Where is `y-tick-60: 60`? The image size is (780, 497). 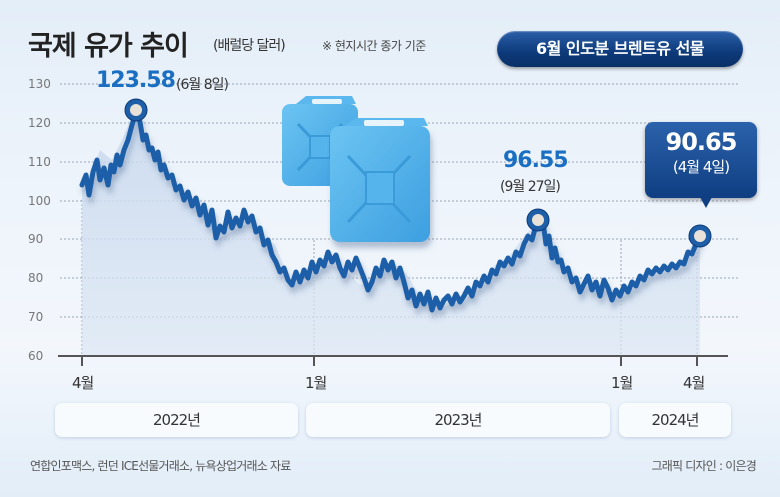
y-tick-60: 60 is located at coordinates (36, 356).